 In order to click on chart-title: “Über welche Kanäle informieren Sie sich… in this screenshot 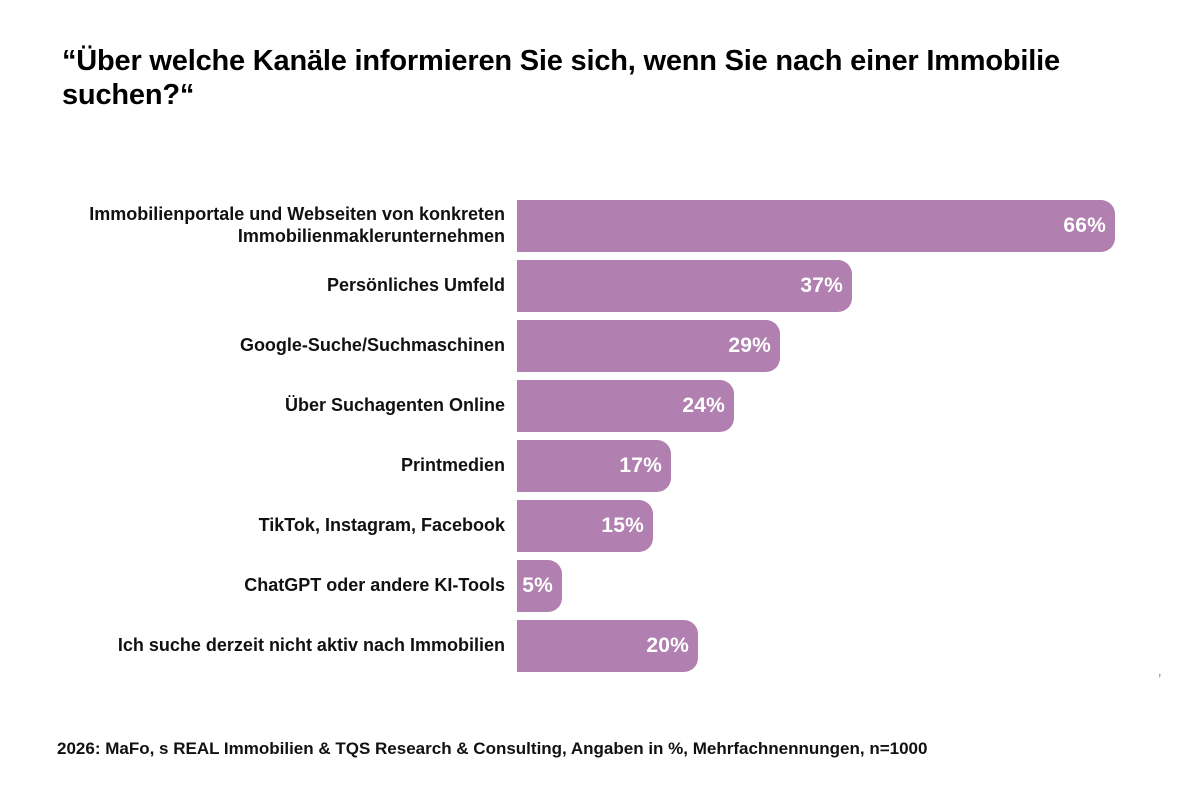, I will do `click(561, 78)`.